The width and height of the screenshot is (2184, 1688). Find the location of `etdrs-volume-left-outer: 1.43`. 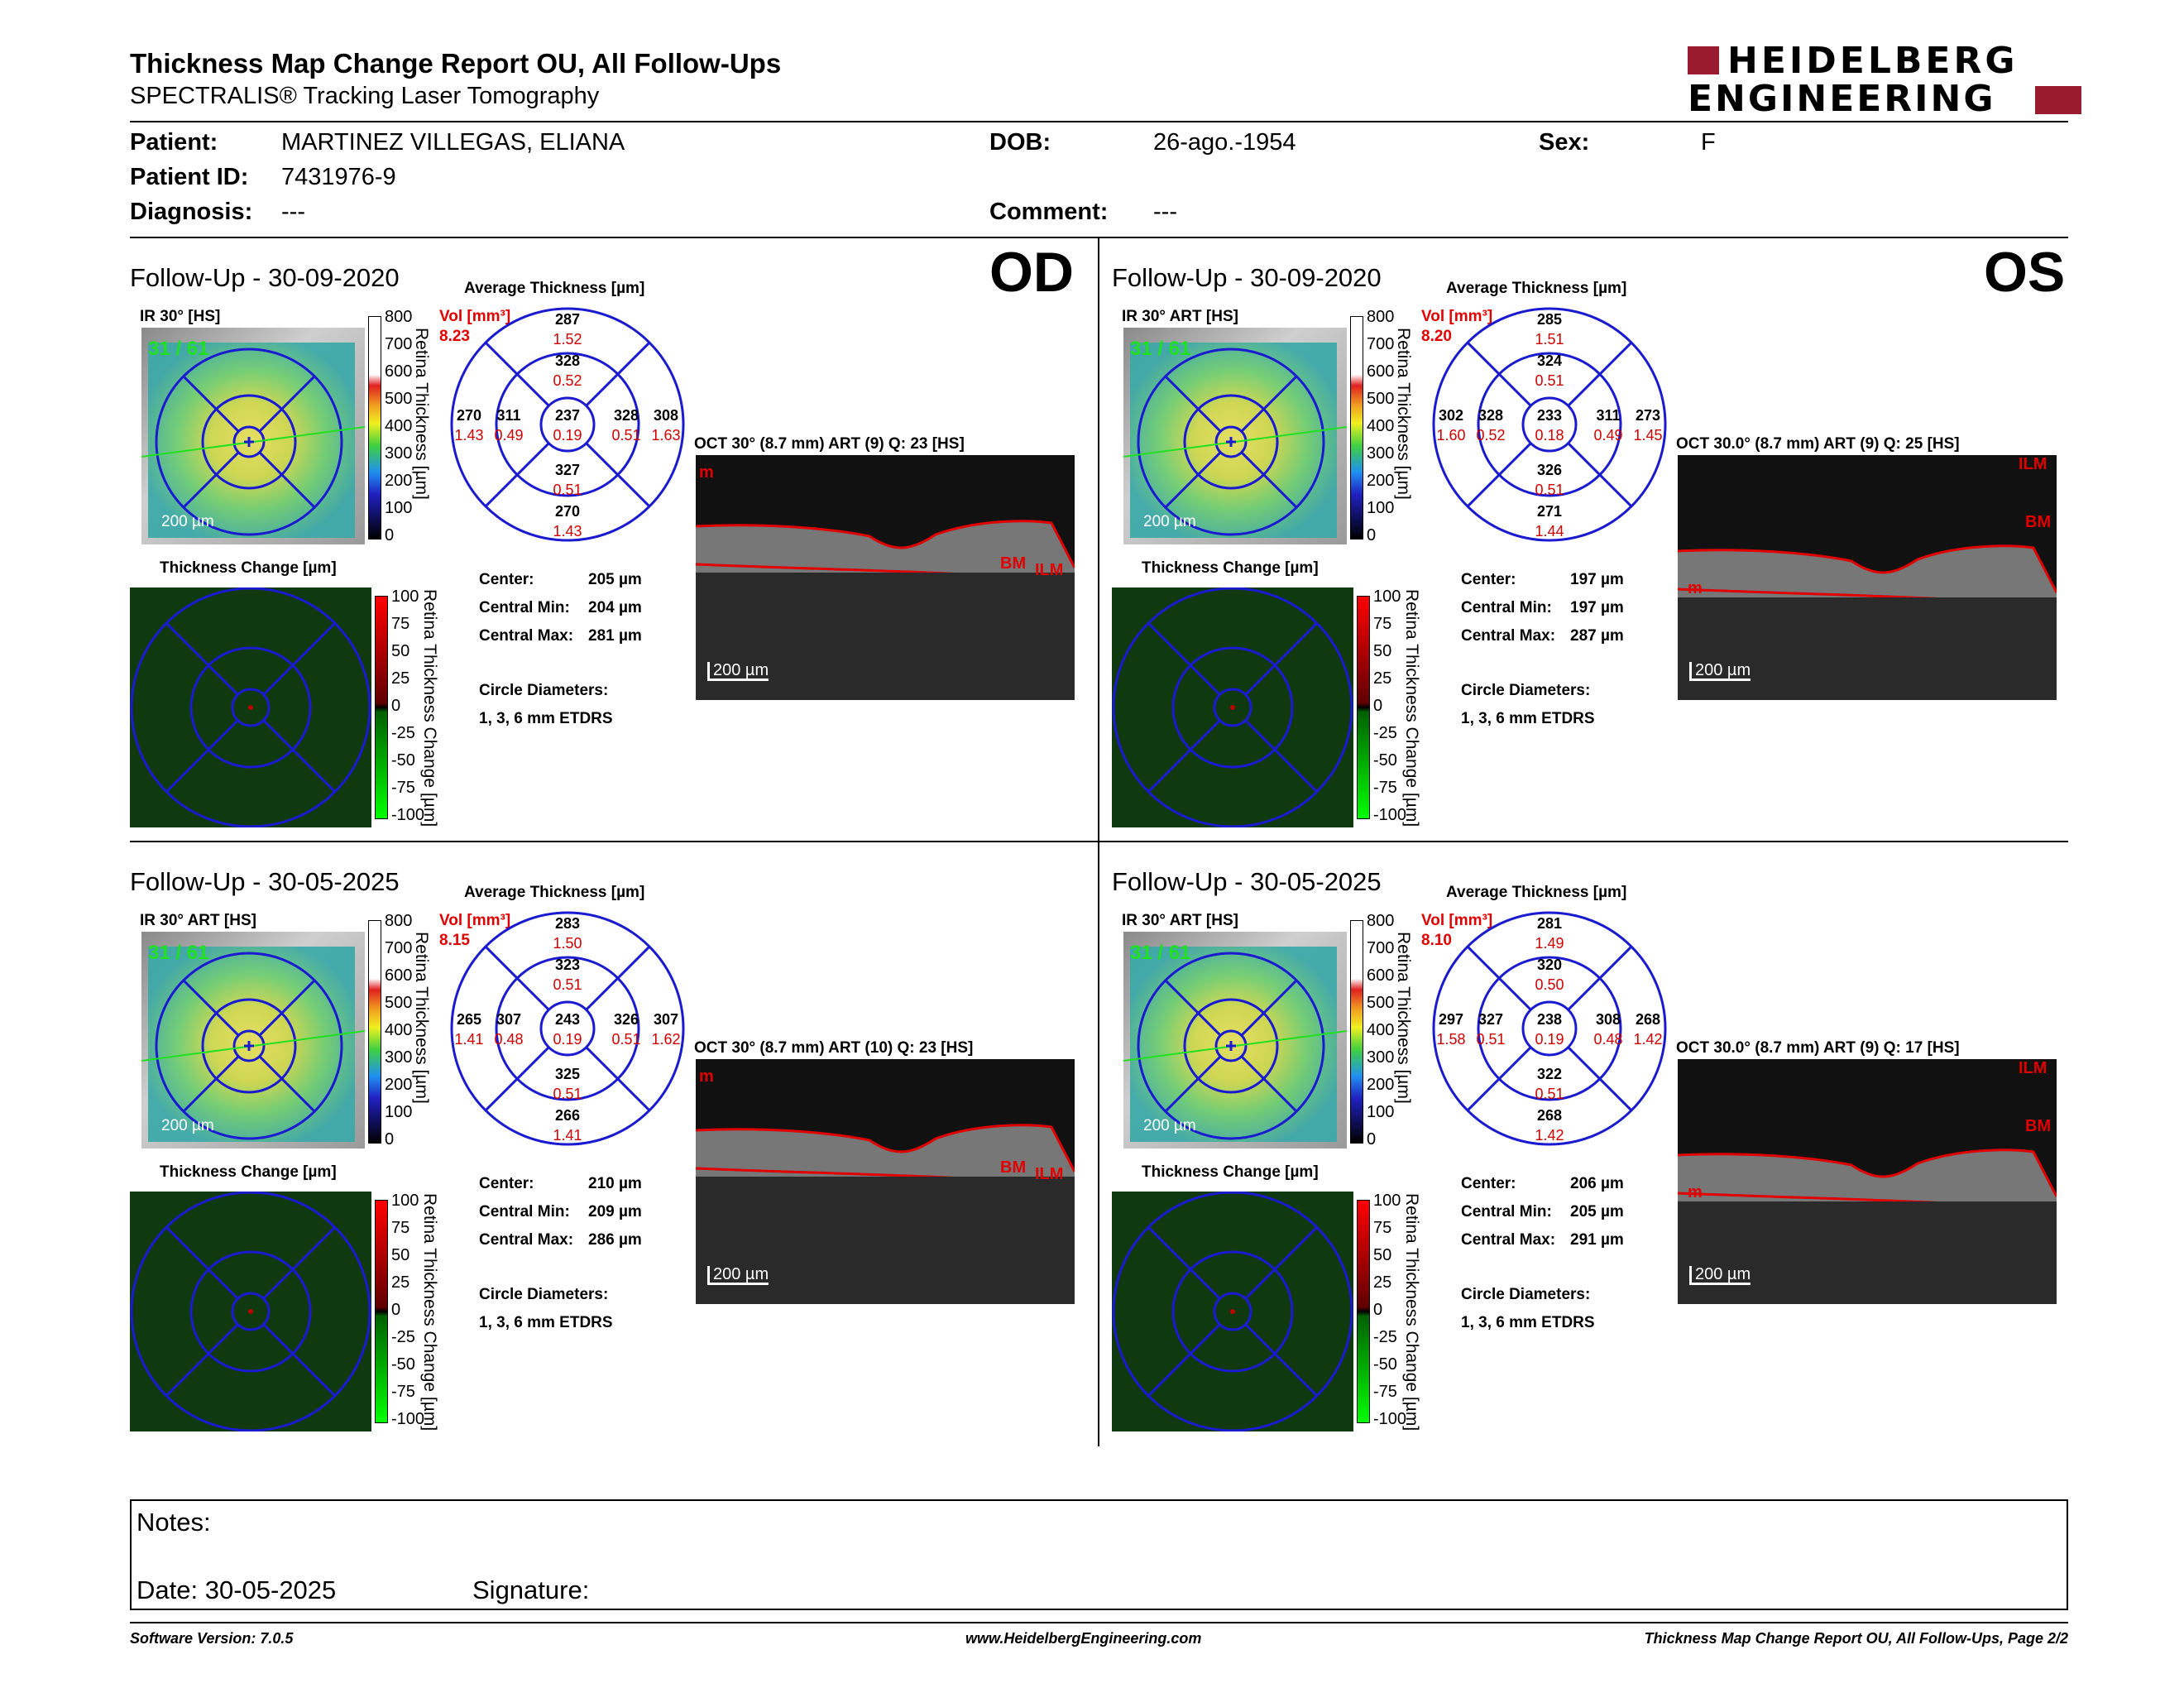

etdrs-volume-left-outer: 1.43 is located at coordinates (468, 435).